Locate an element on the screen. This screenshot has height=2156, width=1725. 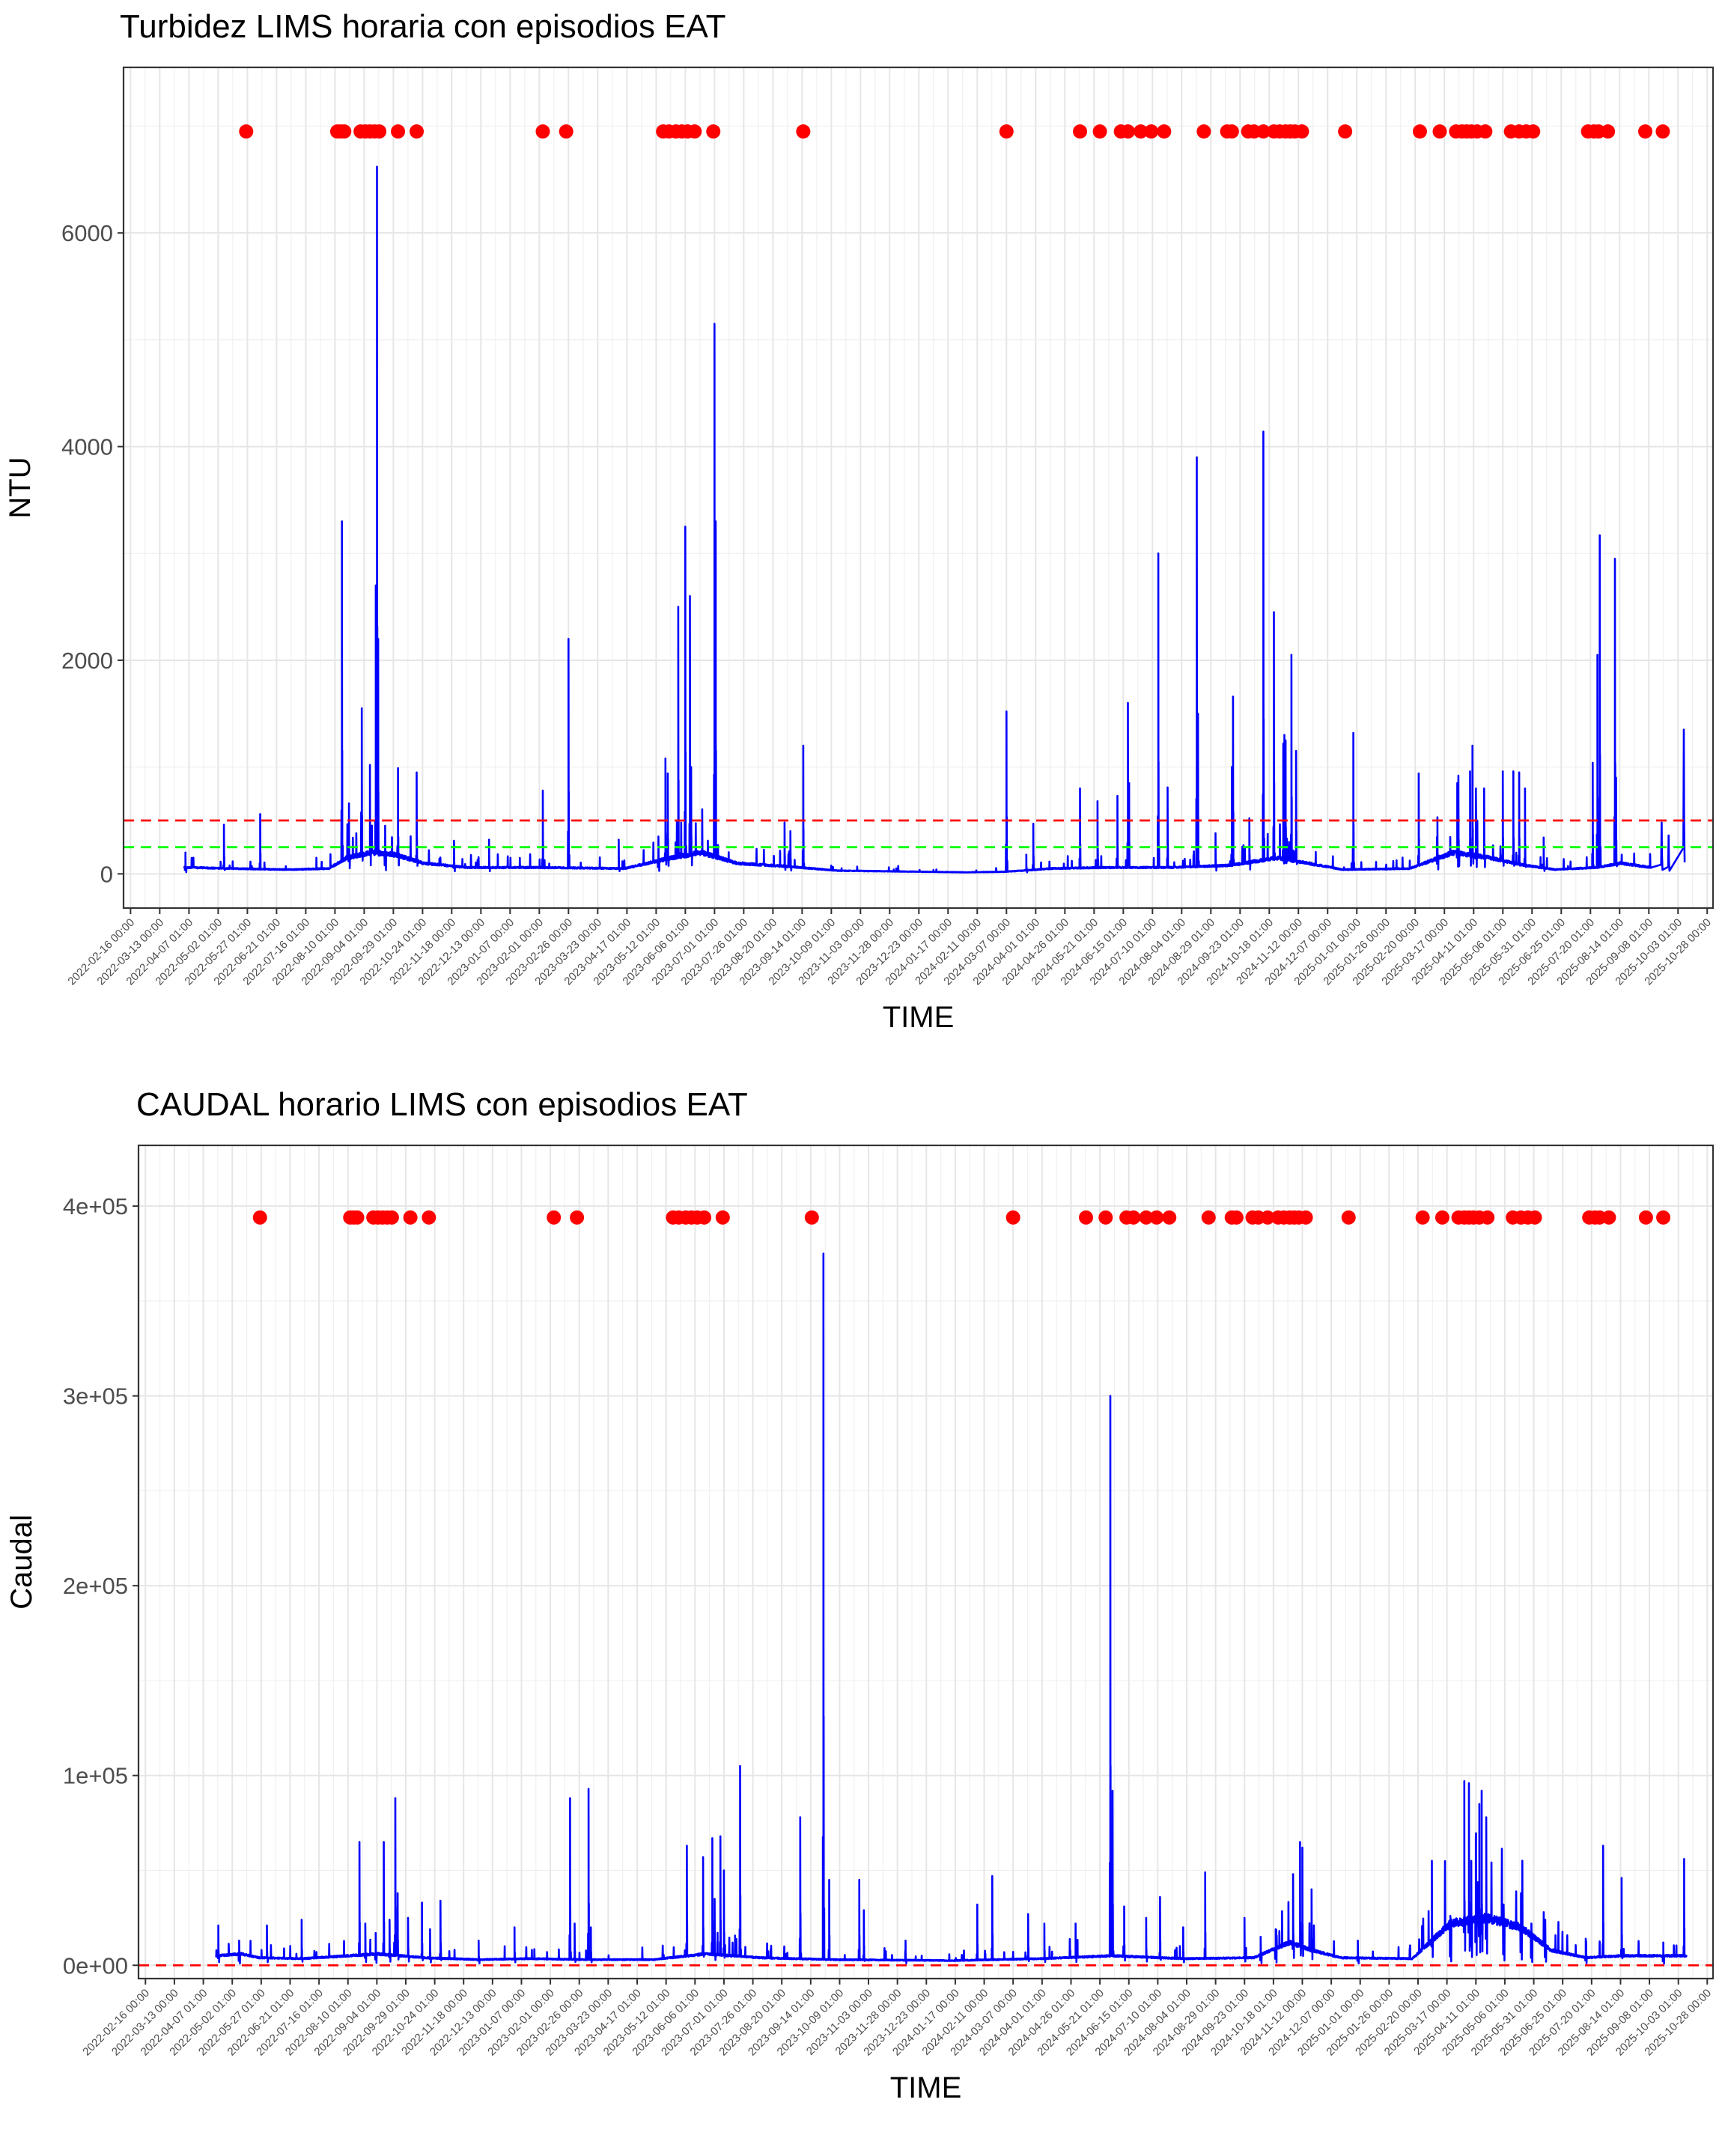
y-tick-label: 4e+05 is located at coordinates (95, 1206).